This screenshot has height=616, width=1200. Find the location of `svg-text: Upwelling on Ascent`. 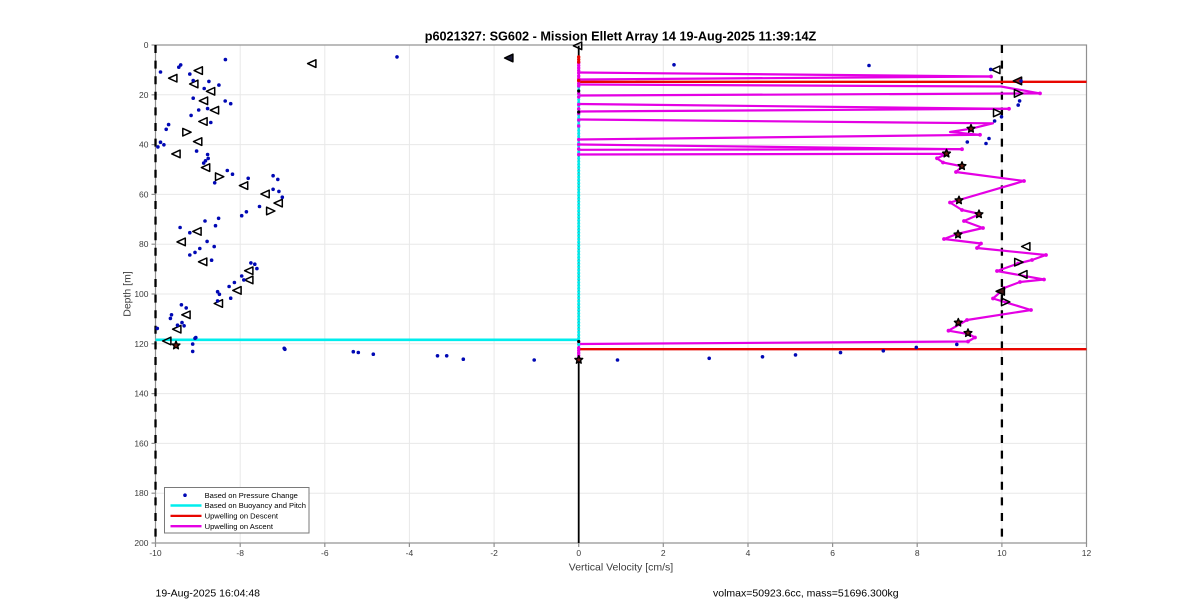

svg-text: Upwelling on Ascent is located at coordinates (239, 526).